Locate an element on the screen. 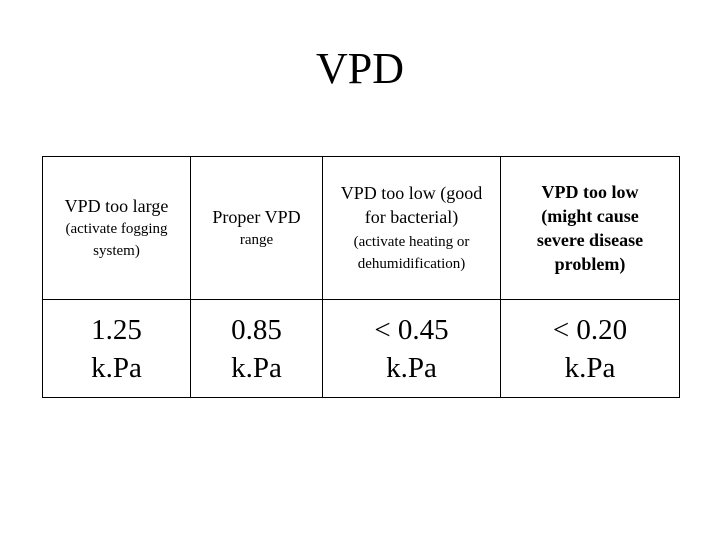 This screenshot has height=540, width=720. value-cell: 0.85 k.Pa is located at coordinates (256, 348).